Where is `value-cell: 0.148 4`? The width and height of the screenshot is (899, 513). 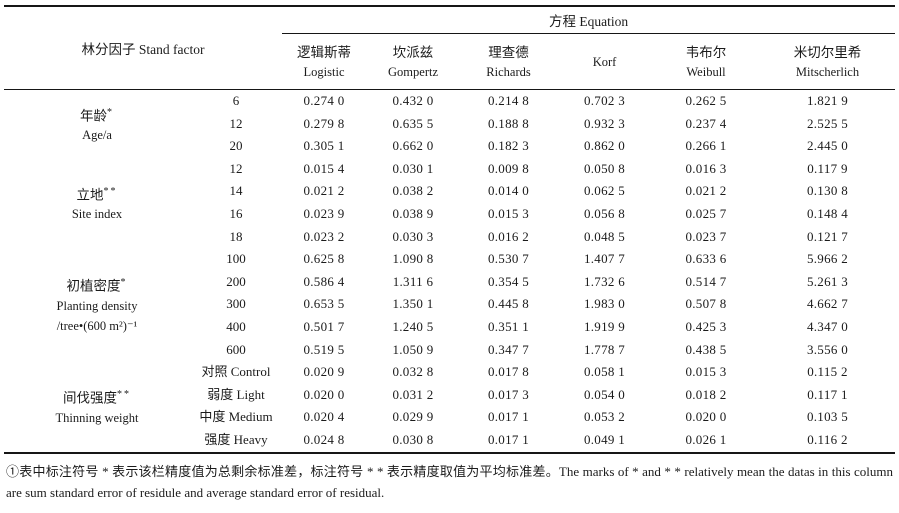
value-cell: 0.148 4 is located at coordinates (827, 213).